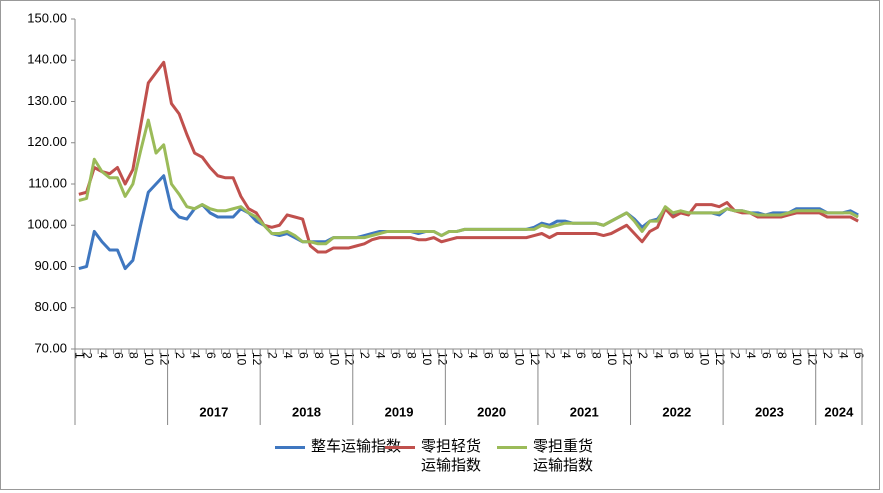 The height and width of the screenshot is (493, 883). I want to click on group-label: 2017, so click(213, 411).